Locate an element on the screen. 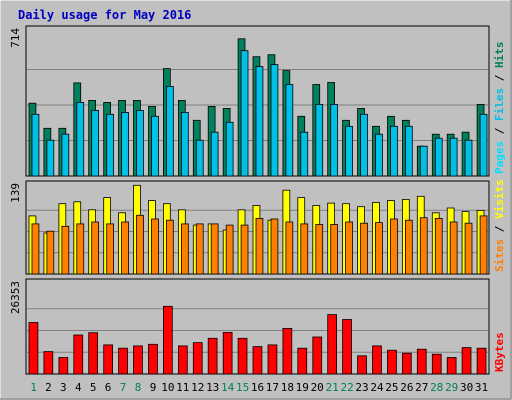  x-tick-label: 29 is located at coordinates (451, 387).